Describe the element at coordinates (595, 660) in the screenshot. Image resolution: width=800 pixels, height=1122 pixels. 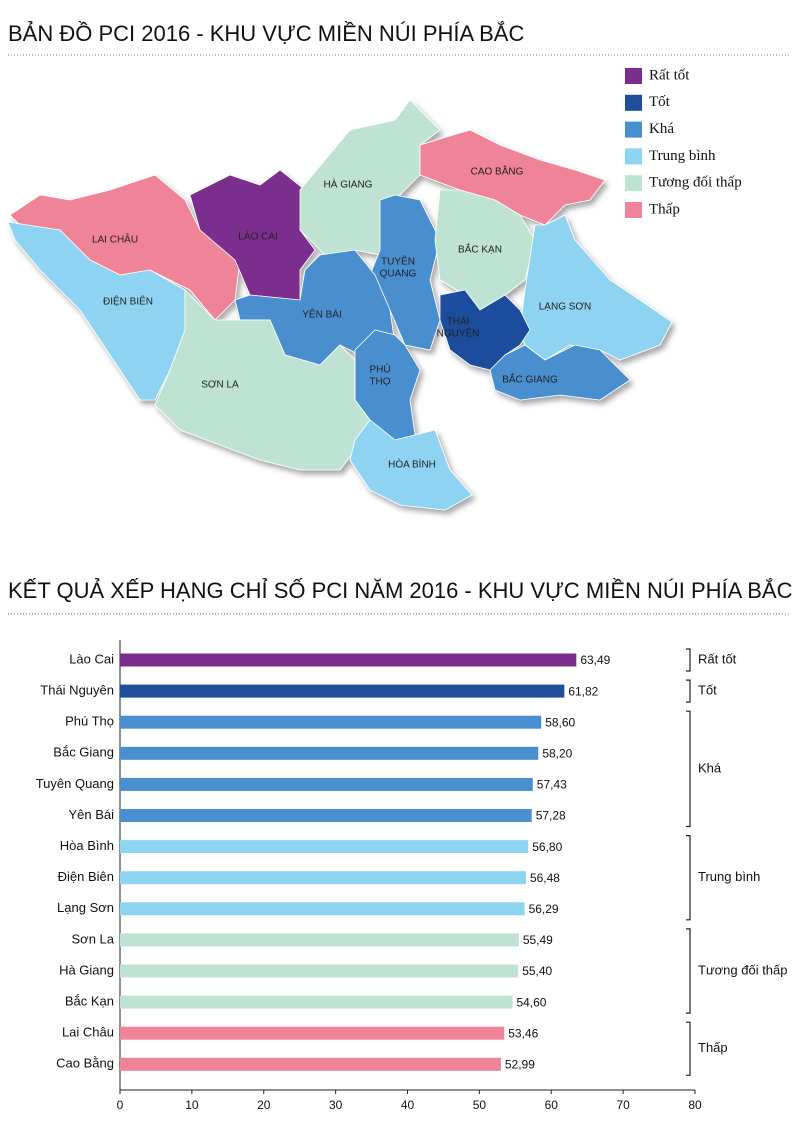
I see `value-label: 63,49` at that location.